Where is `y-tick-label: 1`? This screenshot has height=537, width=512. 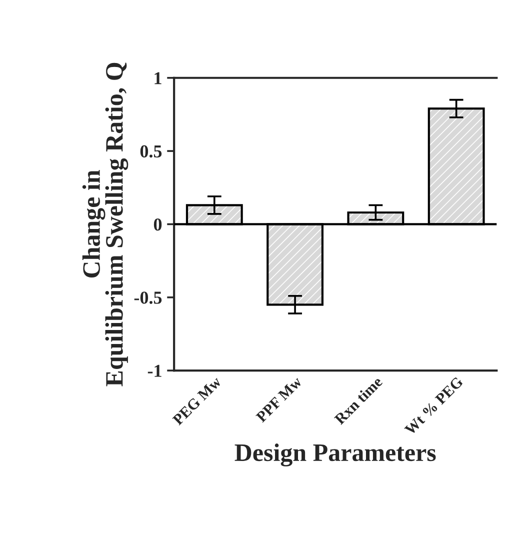
y-tick-label: 1 is located at coordinates (158, 78).